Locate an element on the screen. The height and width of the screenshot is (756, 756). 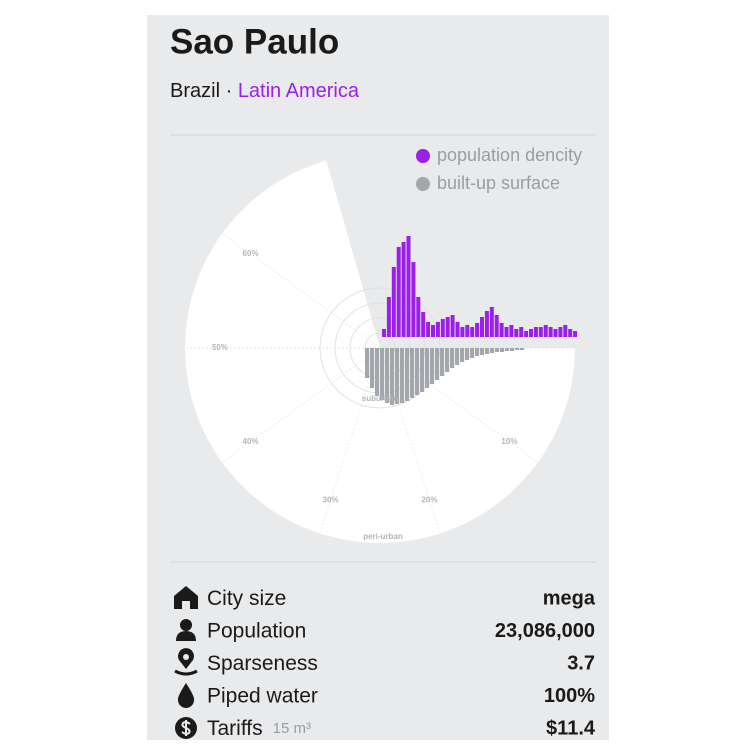
stat-label: Population is located at coordinates (256, 630).